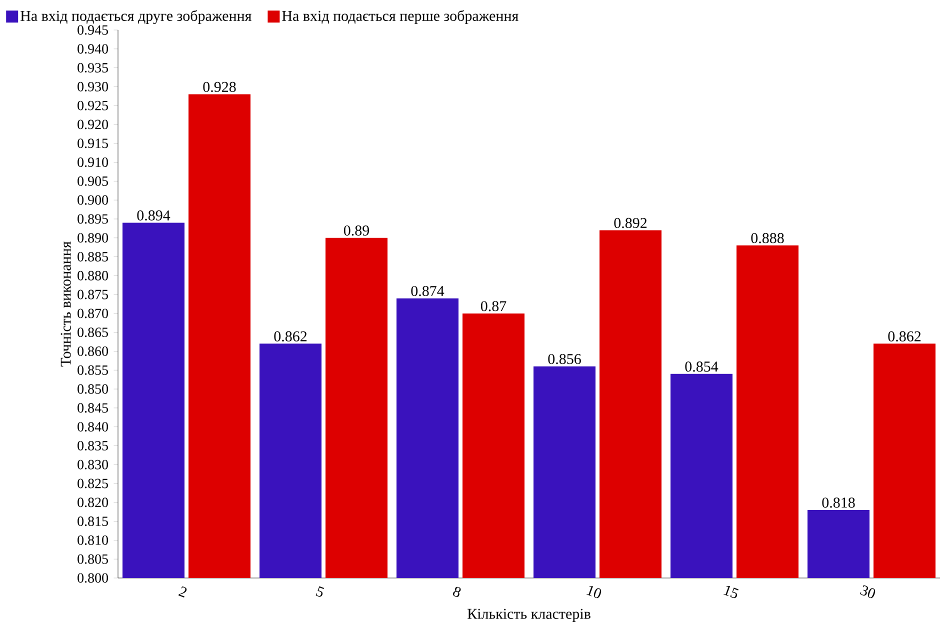 The image size is (945, 640). I want to click on y-tick-label: 0.825, so click(93, 483).